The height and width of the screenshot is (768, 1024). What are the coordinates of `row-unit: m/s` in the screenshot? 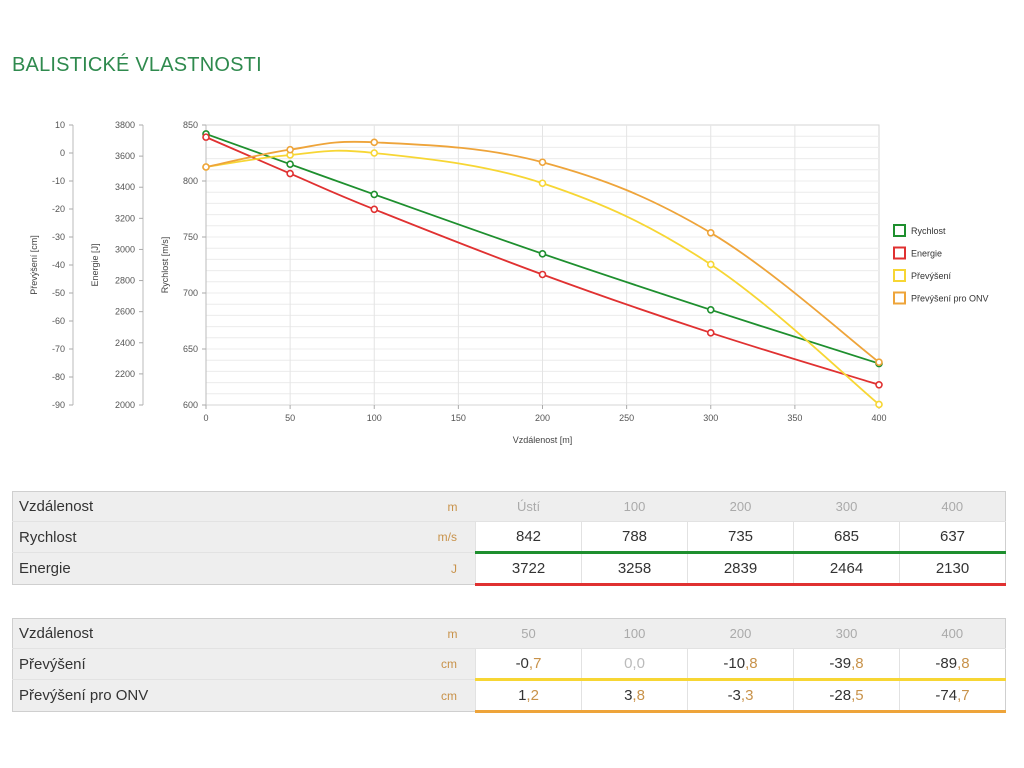 It's located at (324, 537).